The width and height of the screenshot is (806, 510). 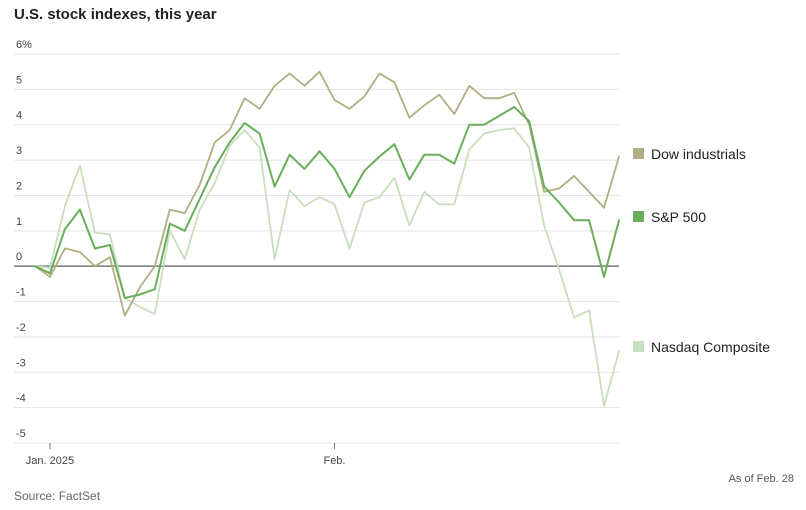 What do you see at coordinates (710, 347) in the screenshot?
I see `legend-label-nasdaq-composite: Nasdaq Composite` at bounding box center [710, 347].